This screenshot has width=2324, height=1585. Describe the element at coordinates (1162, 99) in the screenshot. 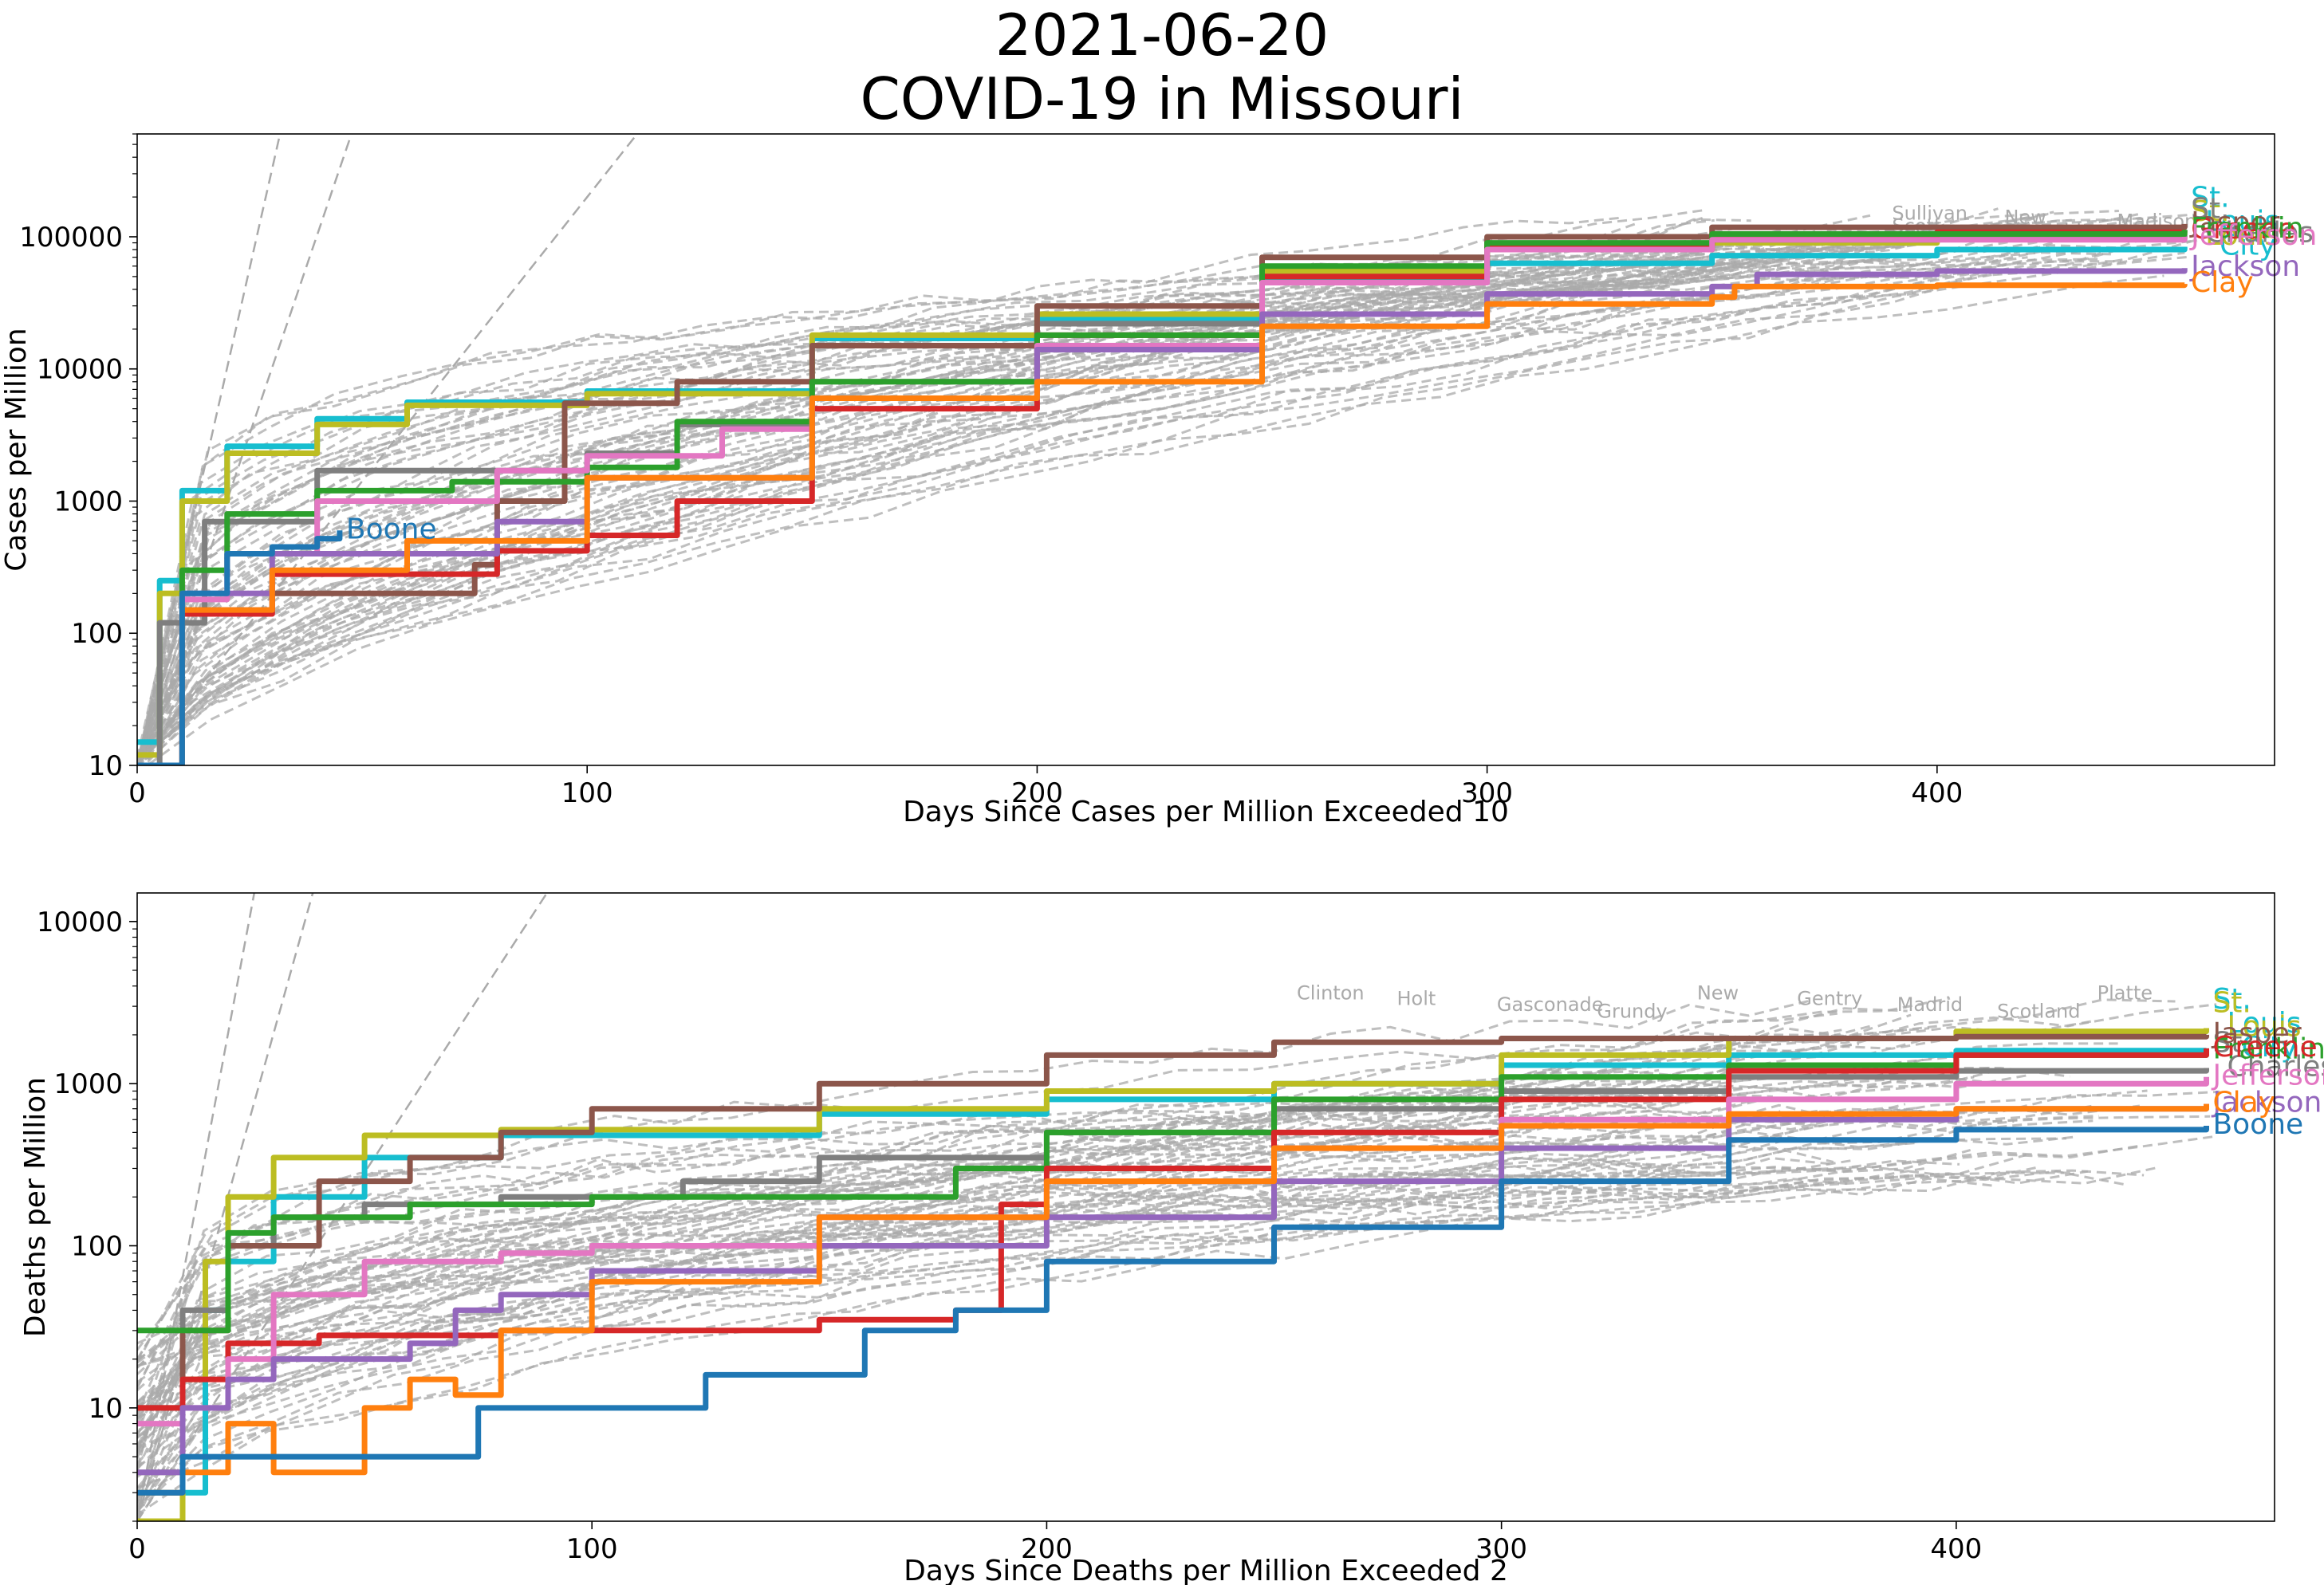

I see `title-region: COVID-19 in Missouri` at that location.